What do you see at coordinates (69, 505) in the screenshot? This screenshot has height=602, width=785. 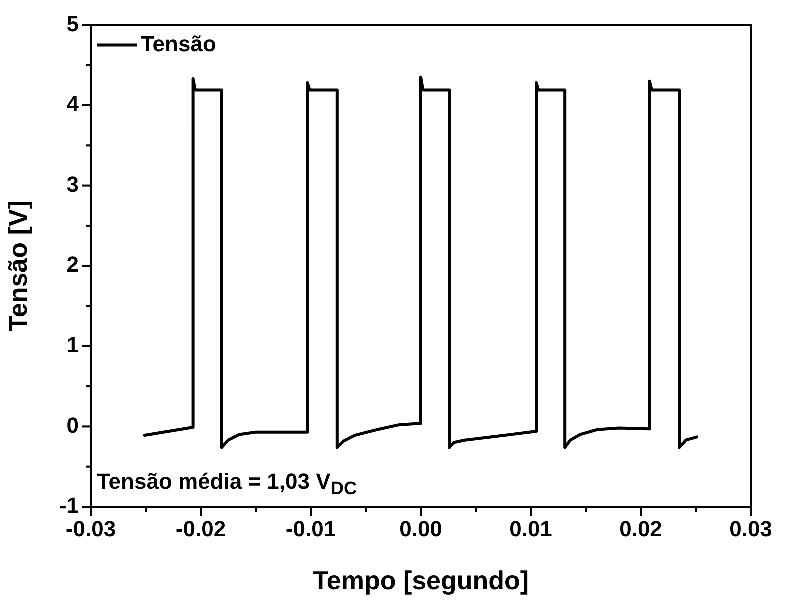 I see `y-tick-label: -1` at bounding box center [69, 505].